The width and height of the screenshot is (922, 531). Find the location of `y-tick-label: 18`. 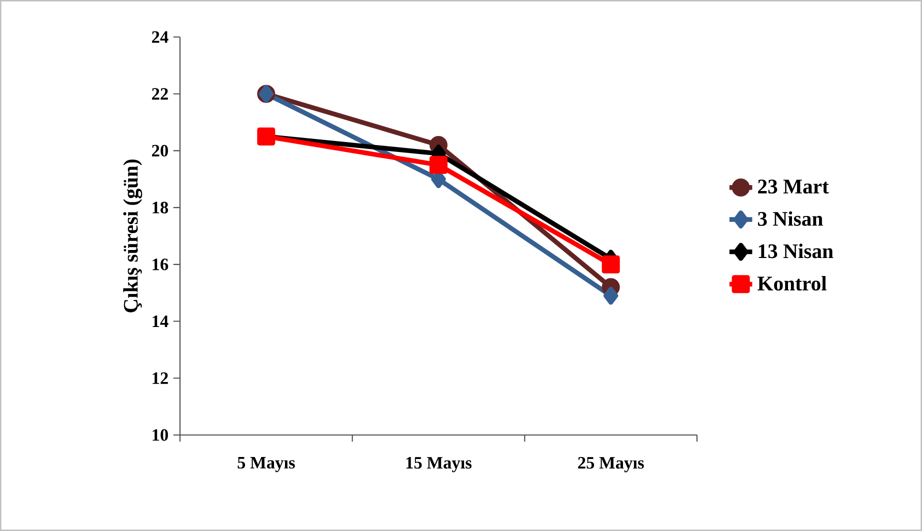

y-tick-label: 18 is located at coordinates (160, 208).